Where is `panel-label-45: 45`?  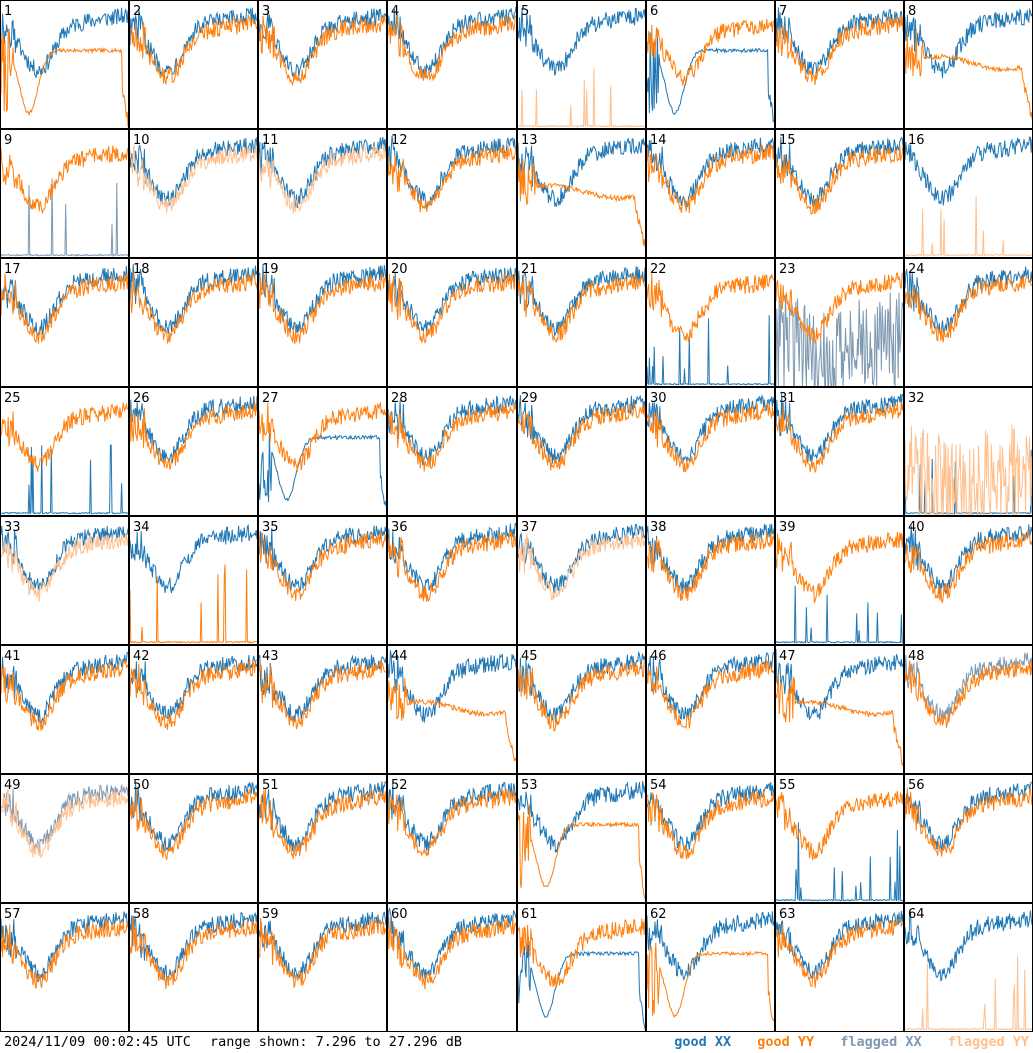 panel-label-45: 45 is located at coordinates (529, 656).